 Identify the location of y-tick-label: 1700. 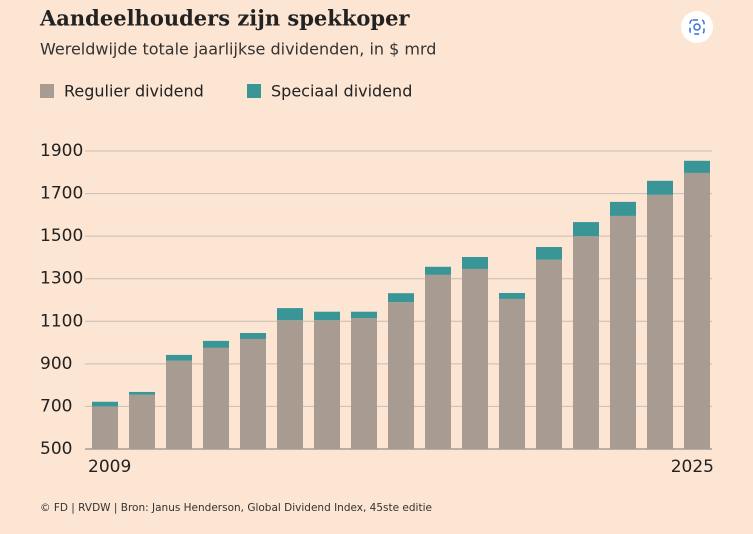
(61, 194).